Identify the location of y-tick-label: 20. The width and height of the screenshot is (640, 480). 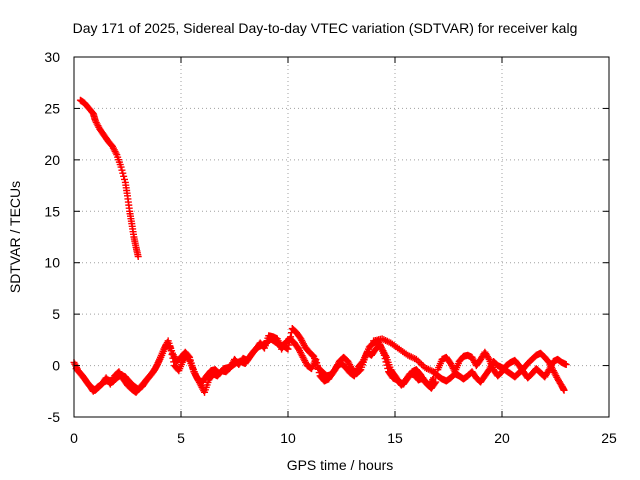
(52, 160).